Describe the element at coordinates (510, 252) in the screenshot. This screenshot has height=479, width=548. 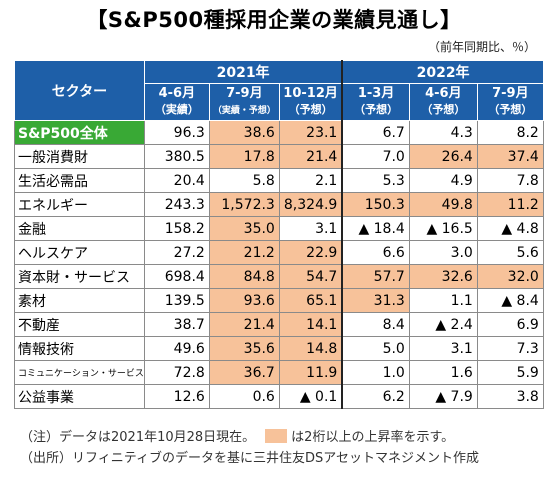
I see `value-cell: 5.6` at that location.